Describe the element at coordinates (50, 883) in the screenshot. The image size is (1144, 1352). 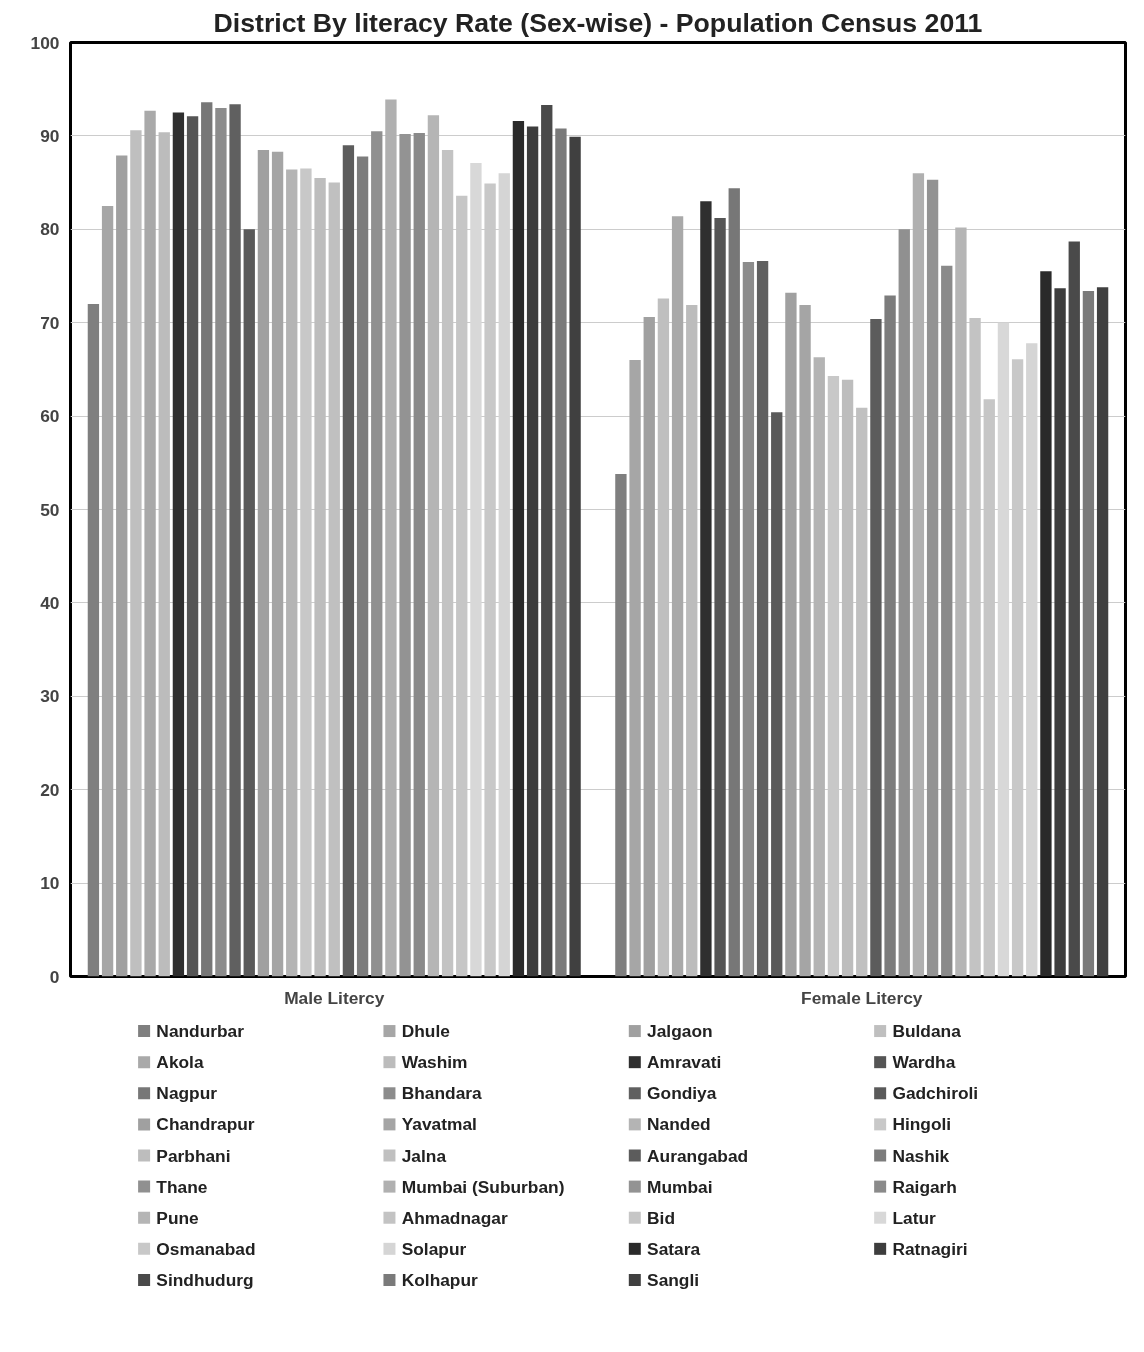
I see `y-tick-label: 10` at that location.